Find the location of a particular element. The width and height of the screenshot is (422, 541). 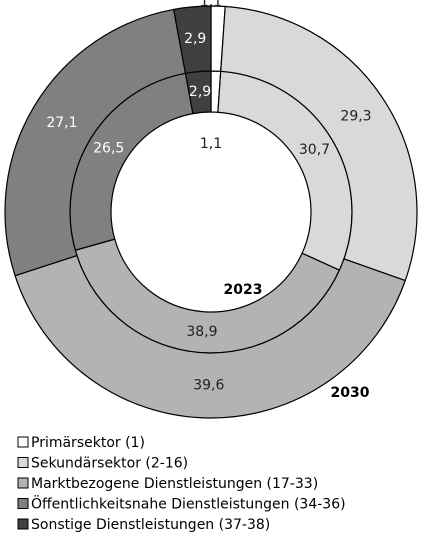

legend-label: Marktbezogene Dienstleistungen (17-33) is located at coordinates (174, 484).